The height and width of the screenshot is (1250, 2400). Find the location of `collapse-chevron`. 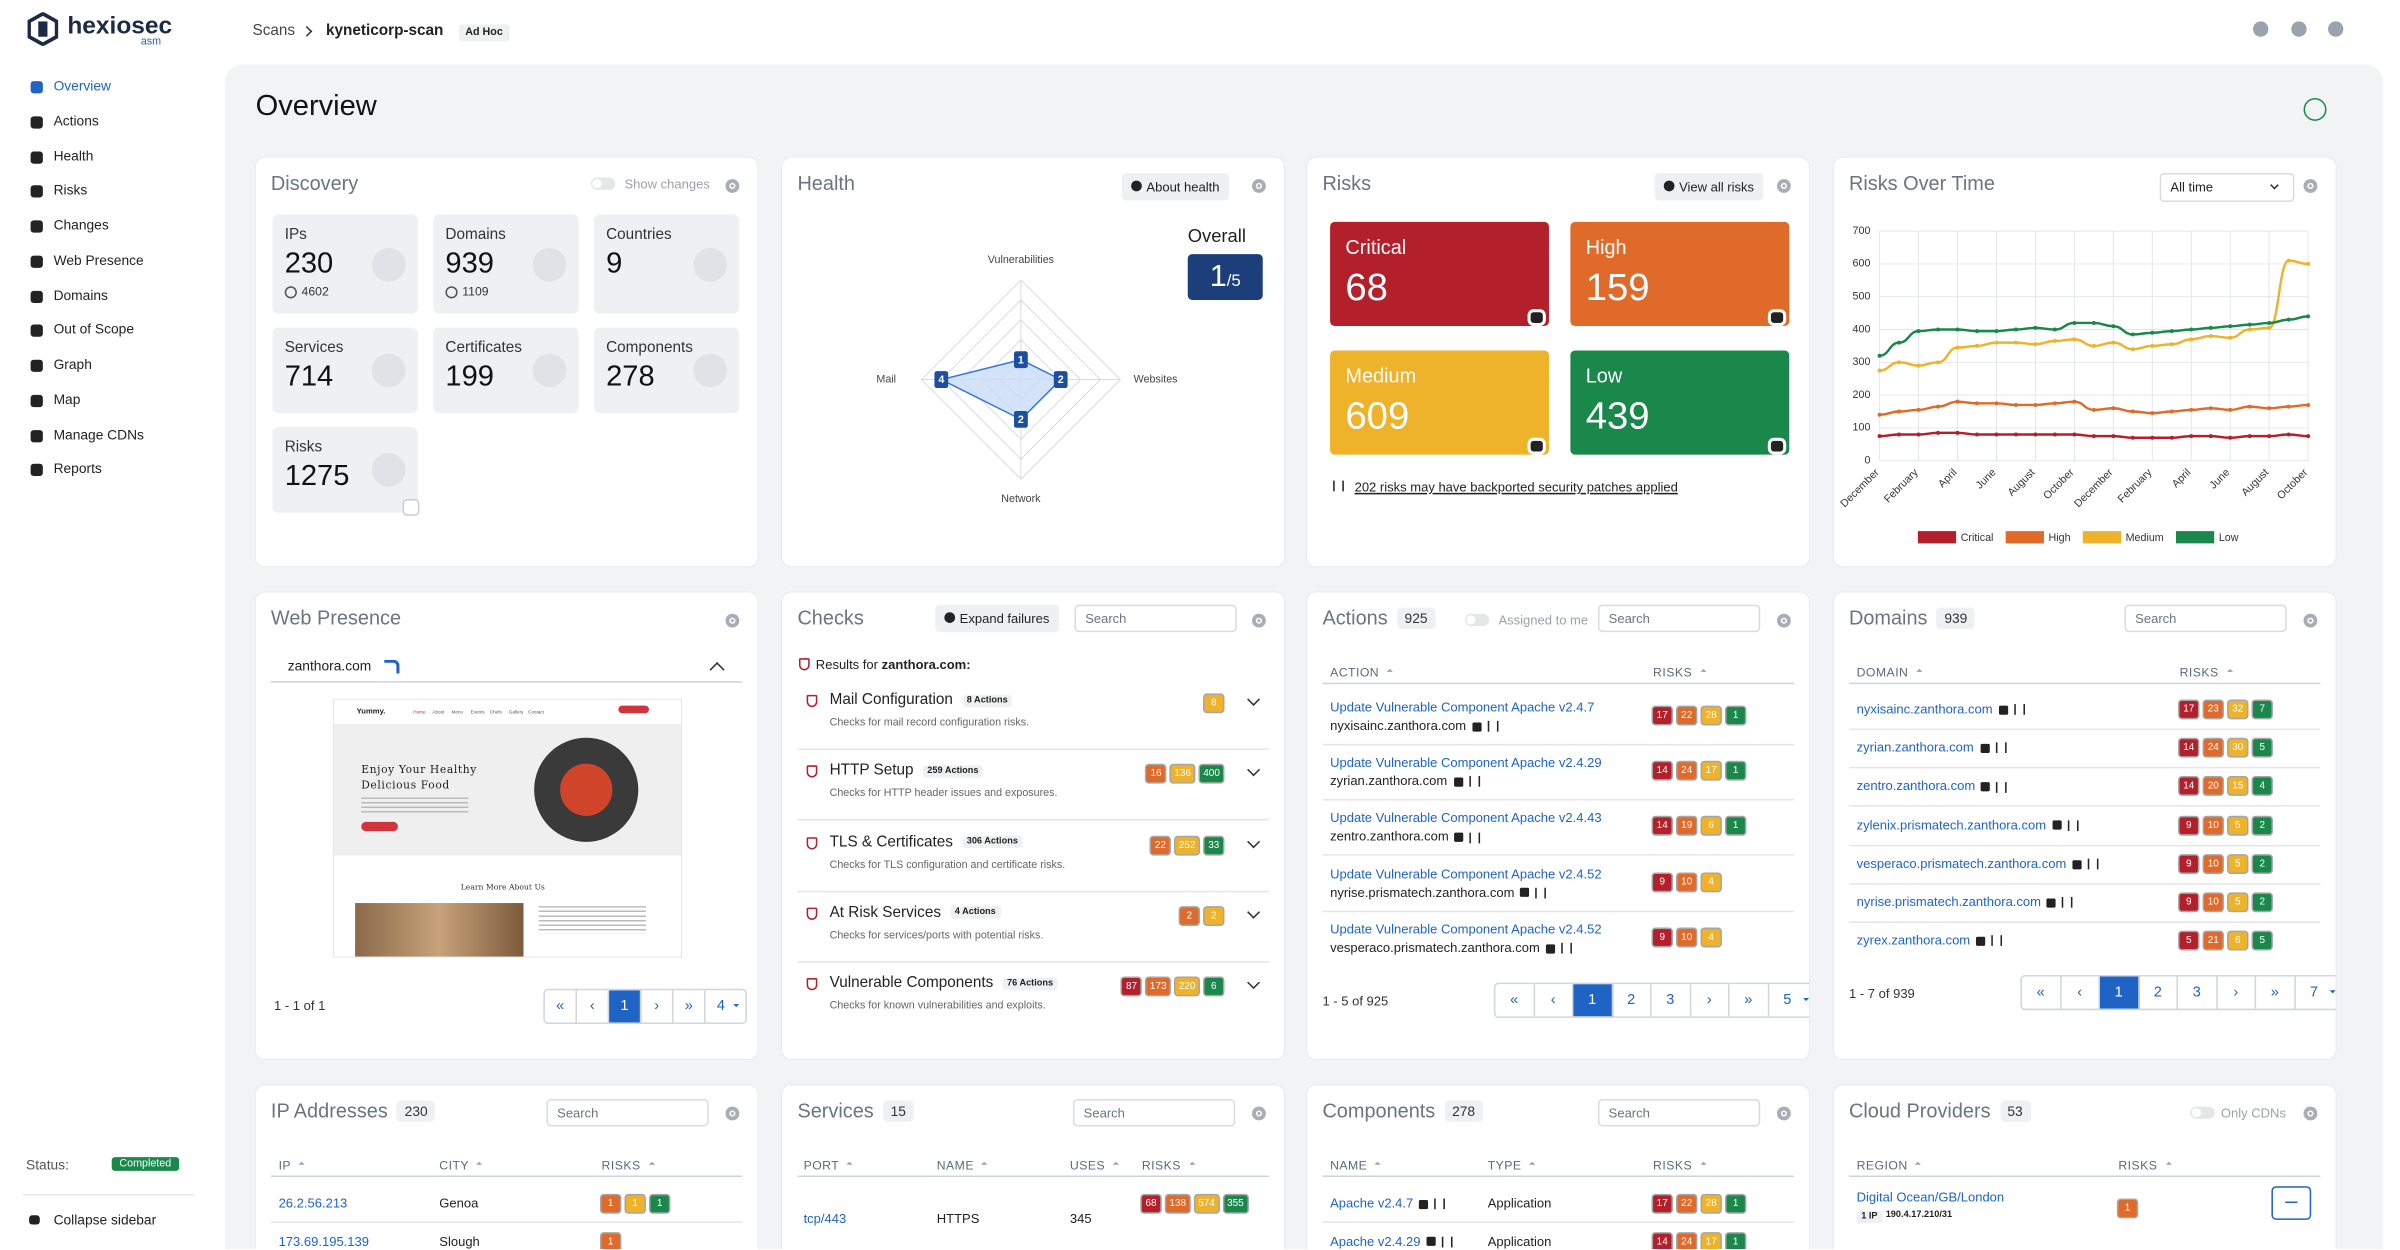

collapse-chevron is located at coordinates (717, 670).